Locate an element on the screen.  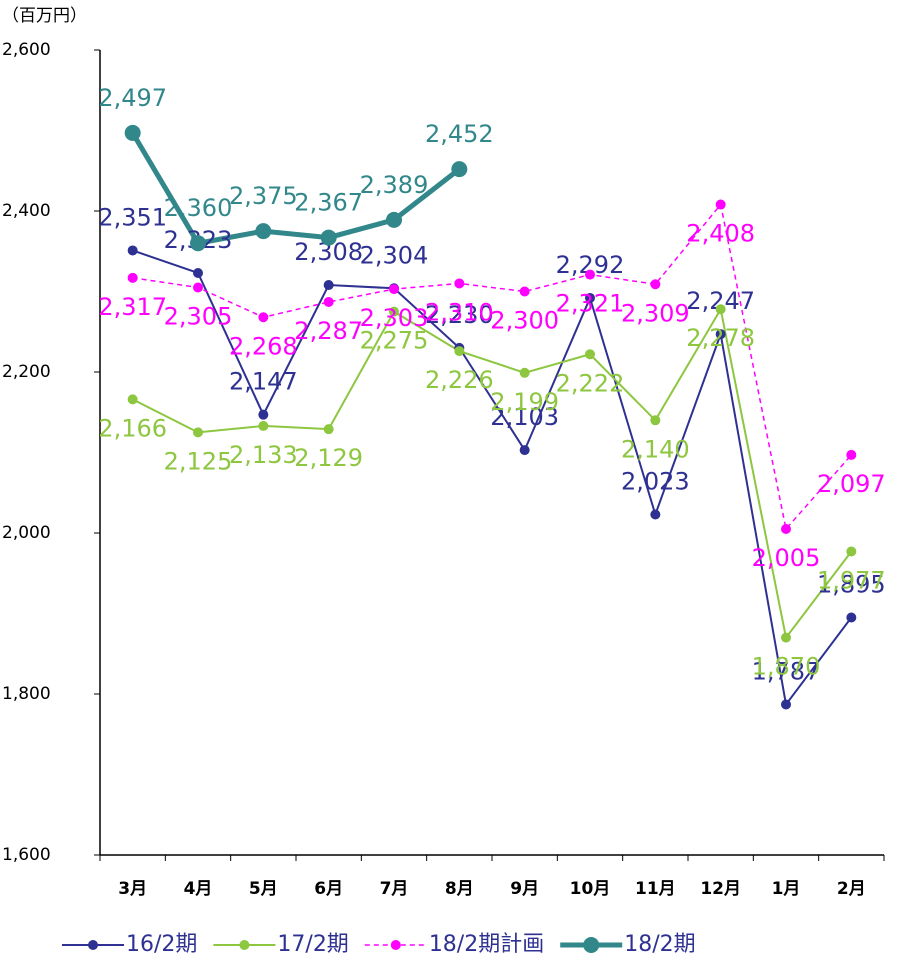
x-tick-label: 12月 is located at coordinates (720, 889).